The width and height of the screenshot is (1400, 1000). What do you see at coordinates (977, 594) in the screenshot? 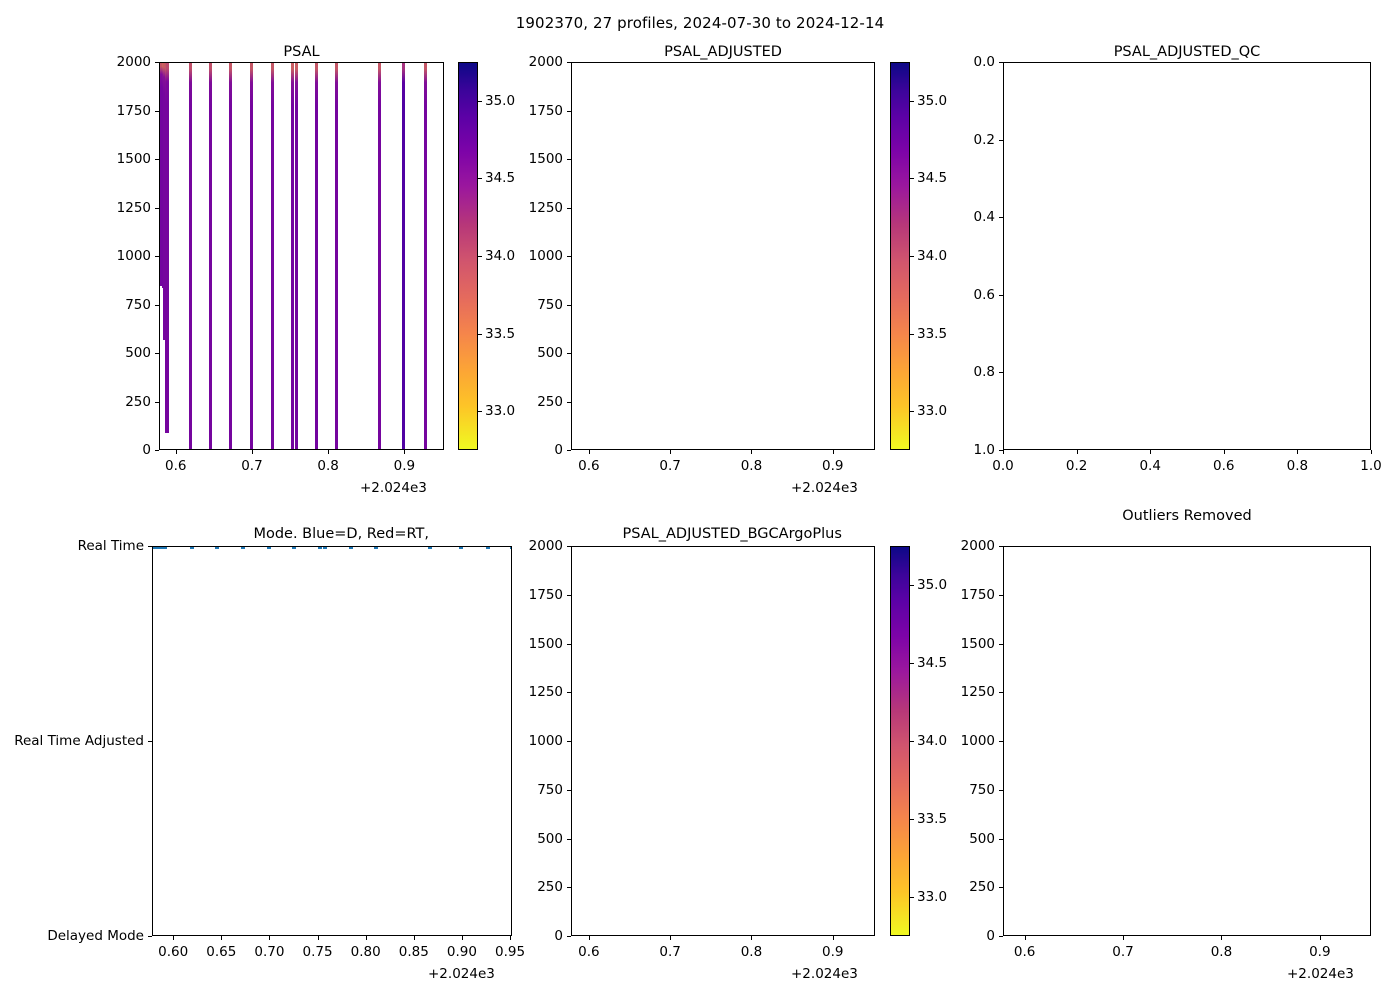
I see `y-tick-label: 1750` at bounding box center [977, 594].